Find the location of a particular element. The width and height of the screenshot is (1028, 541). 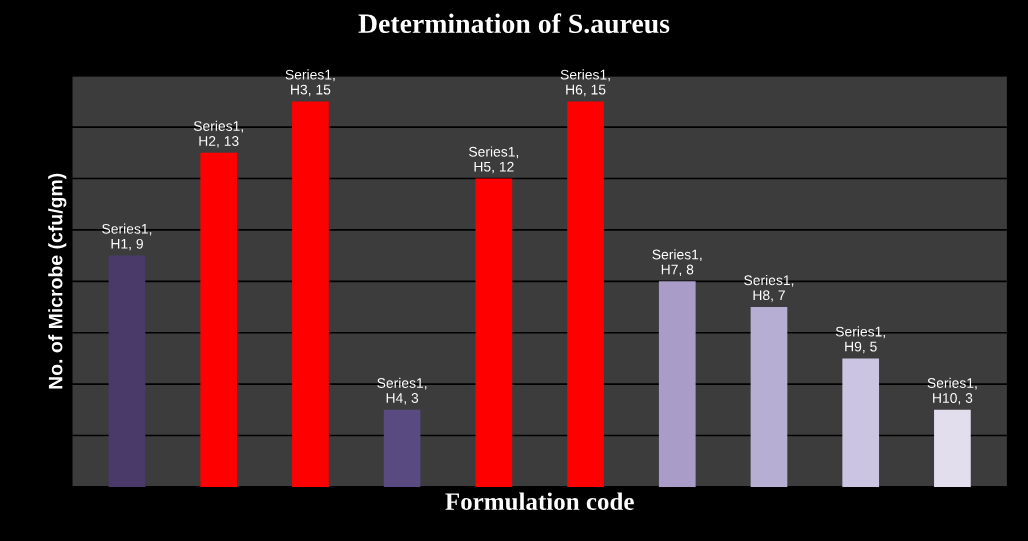

data-label: Series1, H7, 8 is located at coordinates (677, 263).